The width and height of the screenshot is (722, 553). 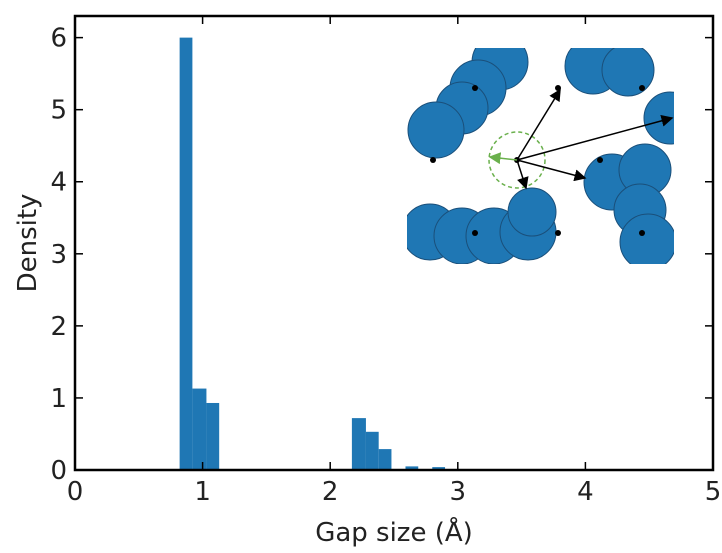 What do you see at coordinates (75, 492) in the screenshot?
I see `x-tick-label: 0` at bounding box center [75, 492].